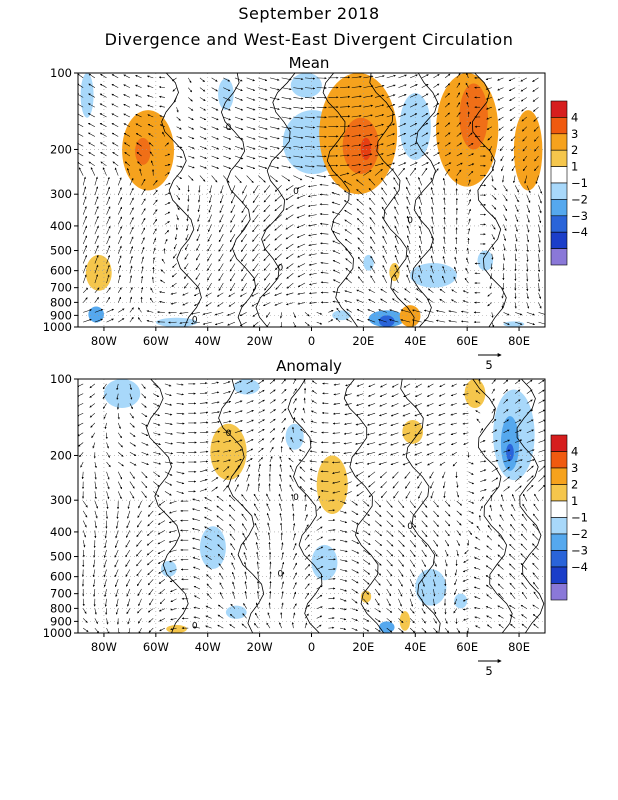  Describe the element at coordinates (208, 647) in the screenshot. I see `x-tick-label: 40W` at that location.